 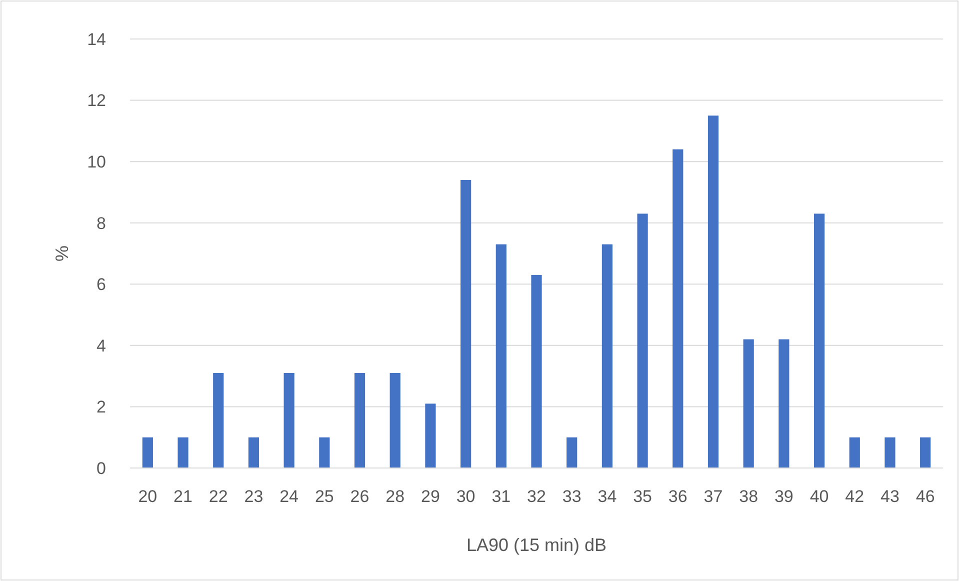 I want to click on x-tick-label: 43, so click(x=890, y=496).